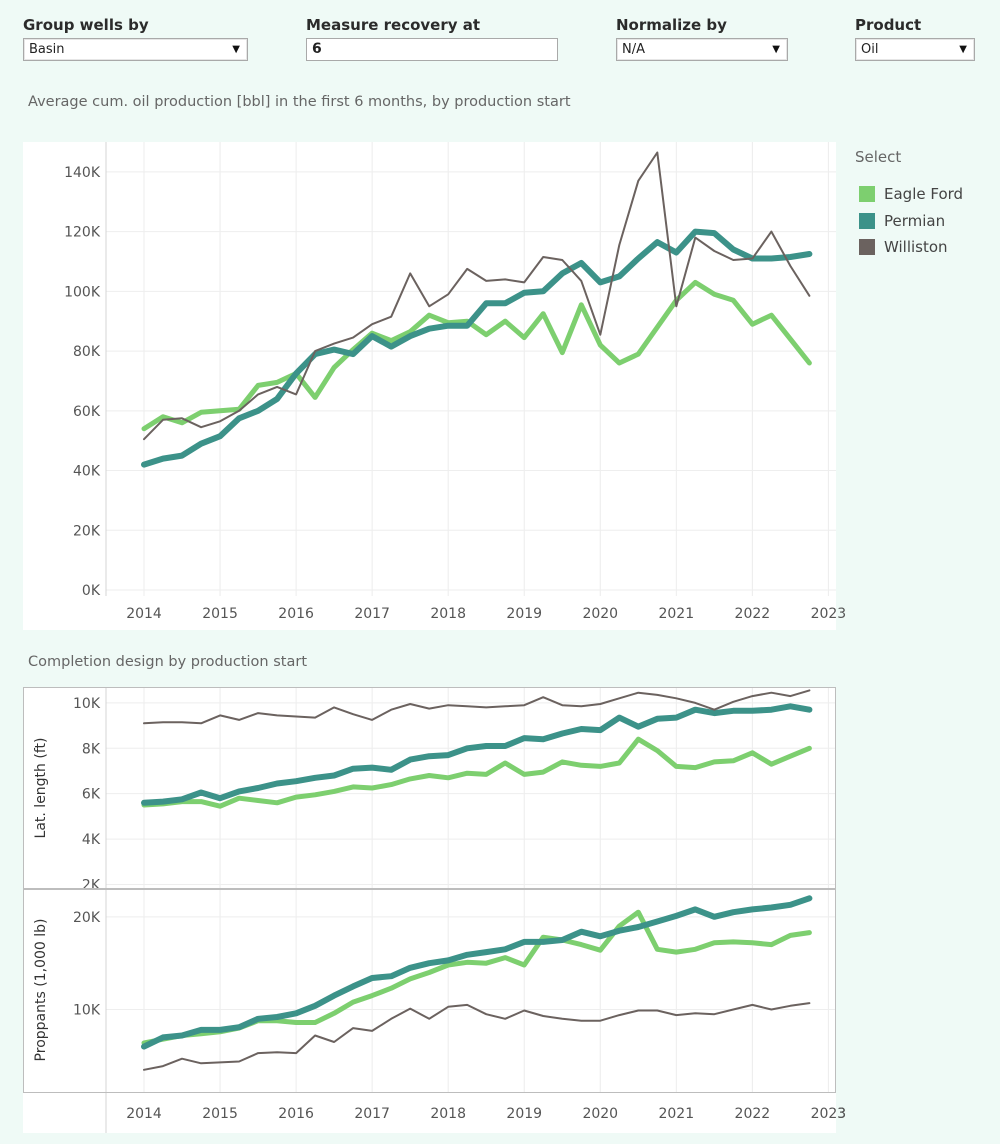 The width and height of the screenshot is (1000, 1144). What do you see at coordinates (924, 194) in the screenshot?
I see `legend-label: Eagle Ford` at bounding box center [924, 194].